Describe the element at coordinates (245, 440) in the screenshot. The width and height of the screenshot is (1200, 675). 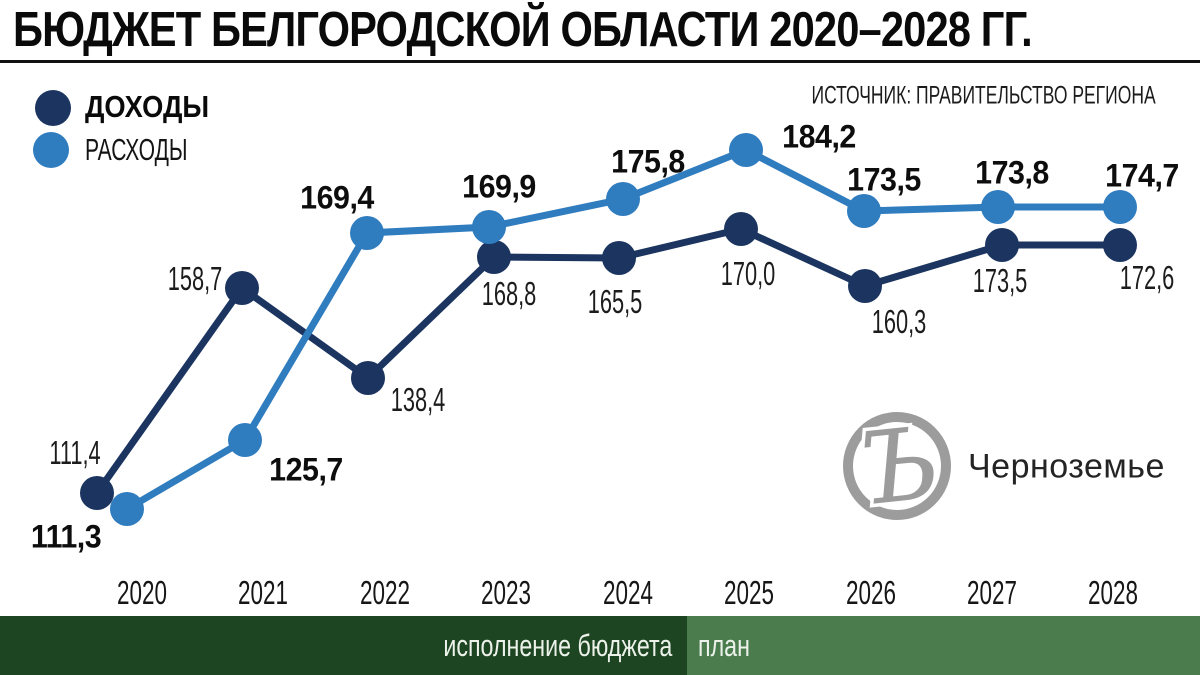
I see `expenditures-dot-2021` at that location.